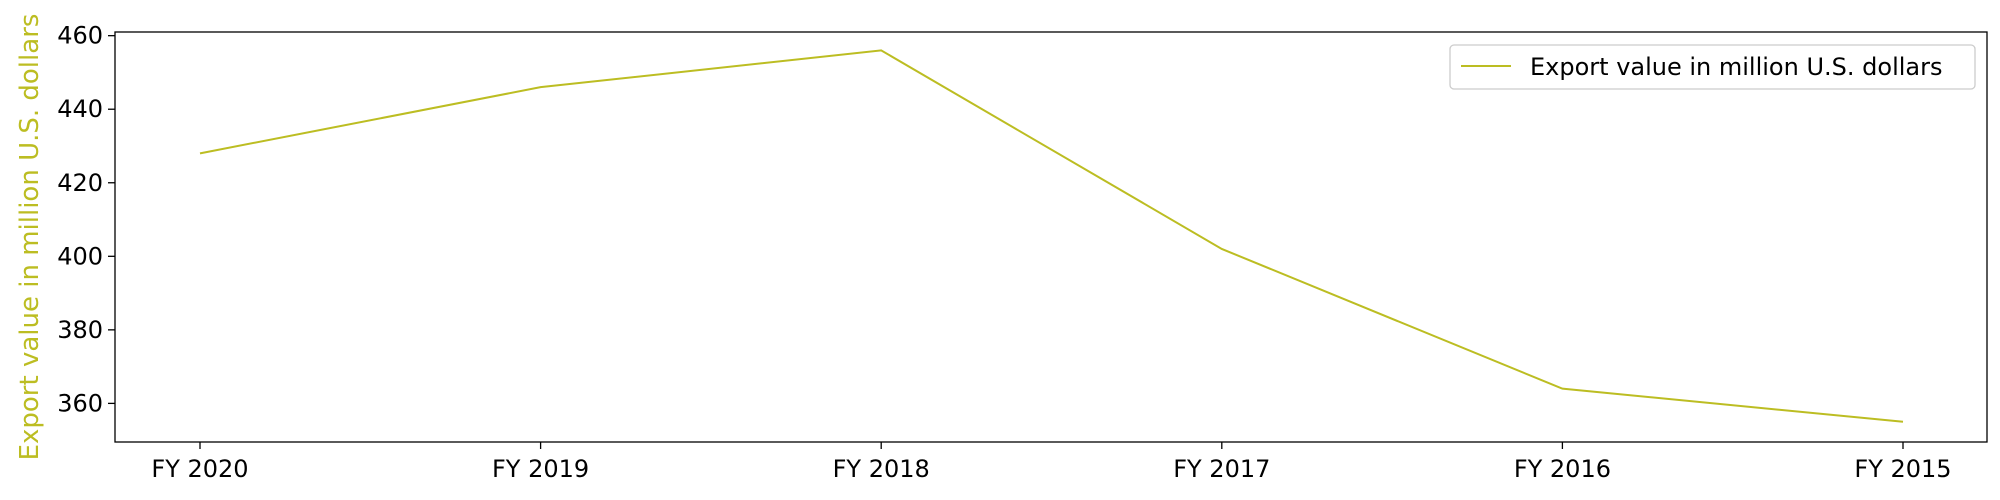  I want to click on y-tick-label: 440, so click(80, 109).